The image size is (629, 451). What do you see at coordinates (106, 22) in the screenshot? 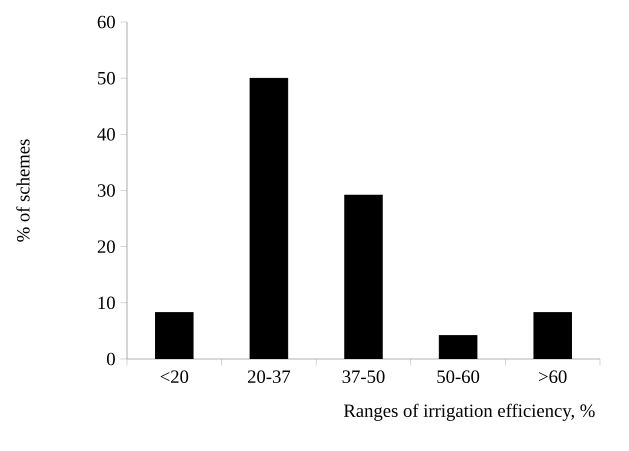
I see `y-tick-label: 60` at bounding box center [106, 22].